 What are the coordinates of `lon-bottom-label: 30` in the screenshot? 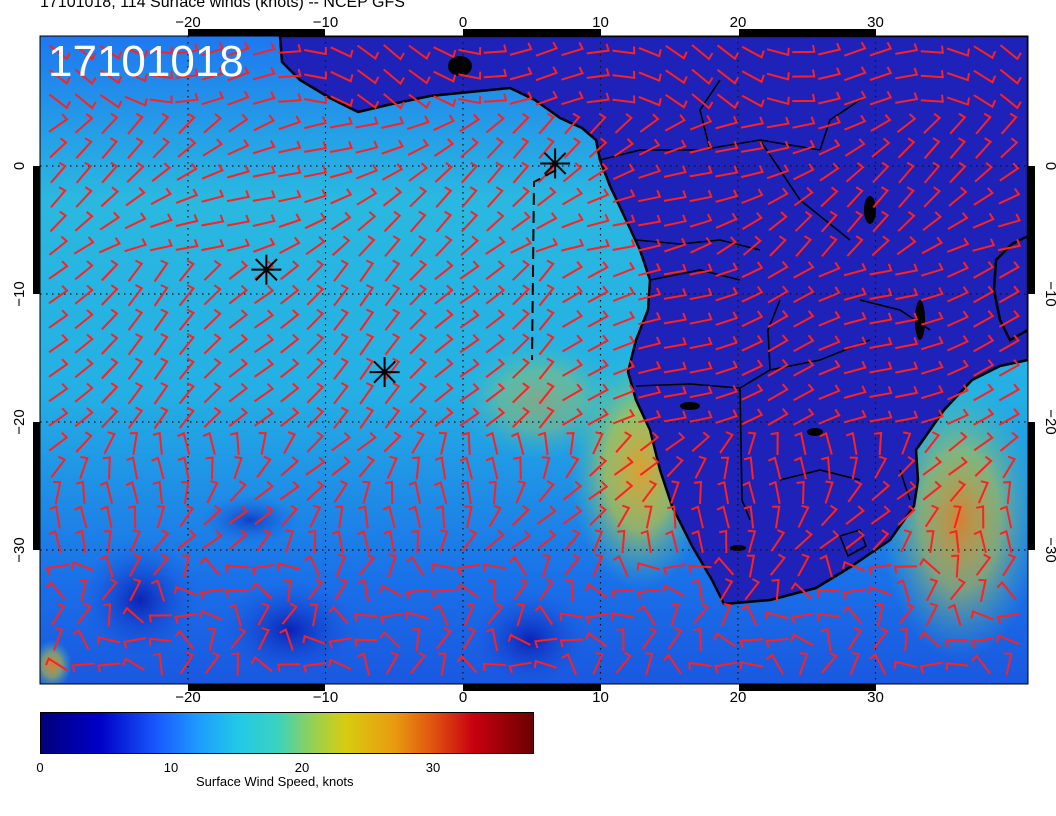 It's located at (875, 697).